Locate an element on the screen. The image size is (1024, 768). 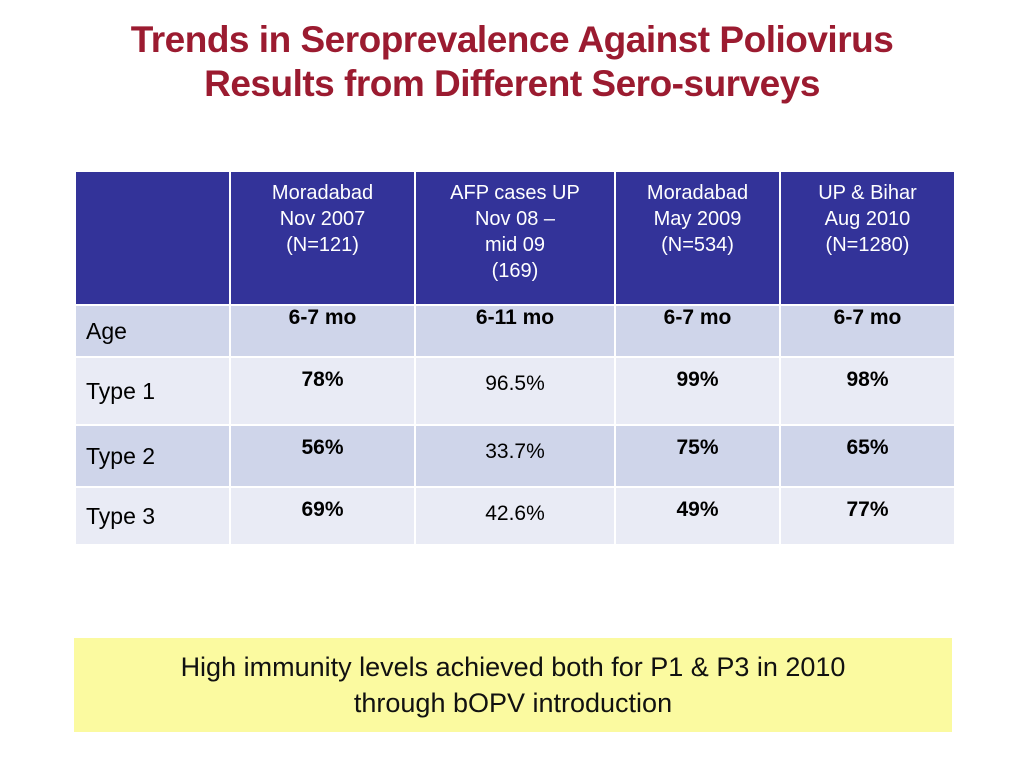
cell-value: 65% is located at coordinates (867, 447).